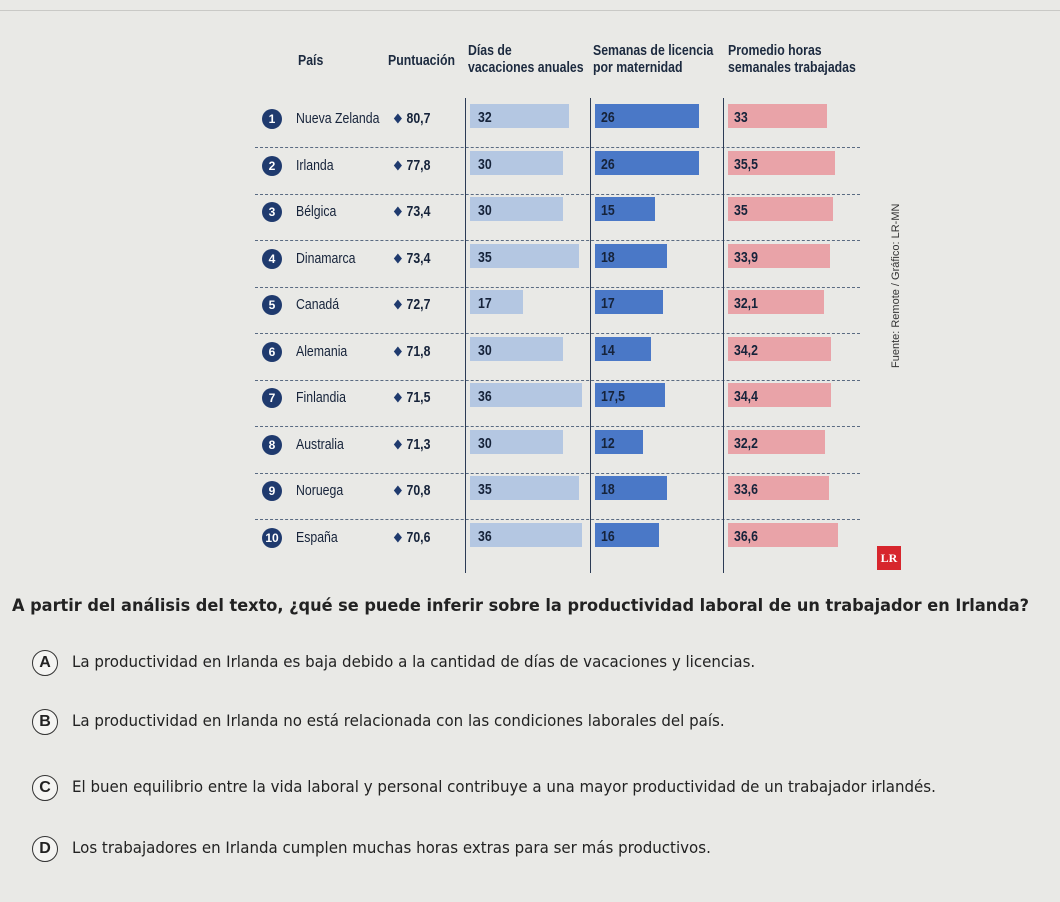  What do you see at coordinates (746, 443) in the screenshot?
I see `hours-value: 32,2` at bounding box center [746, 443].